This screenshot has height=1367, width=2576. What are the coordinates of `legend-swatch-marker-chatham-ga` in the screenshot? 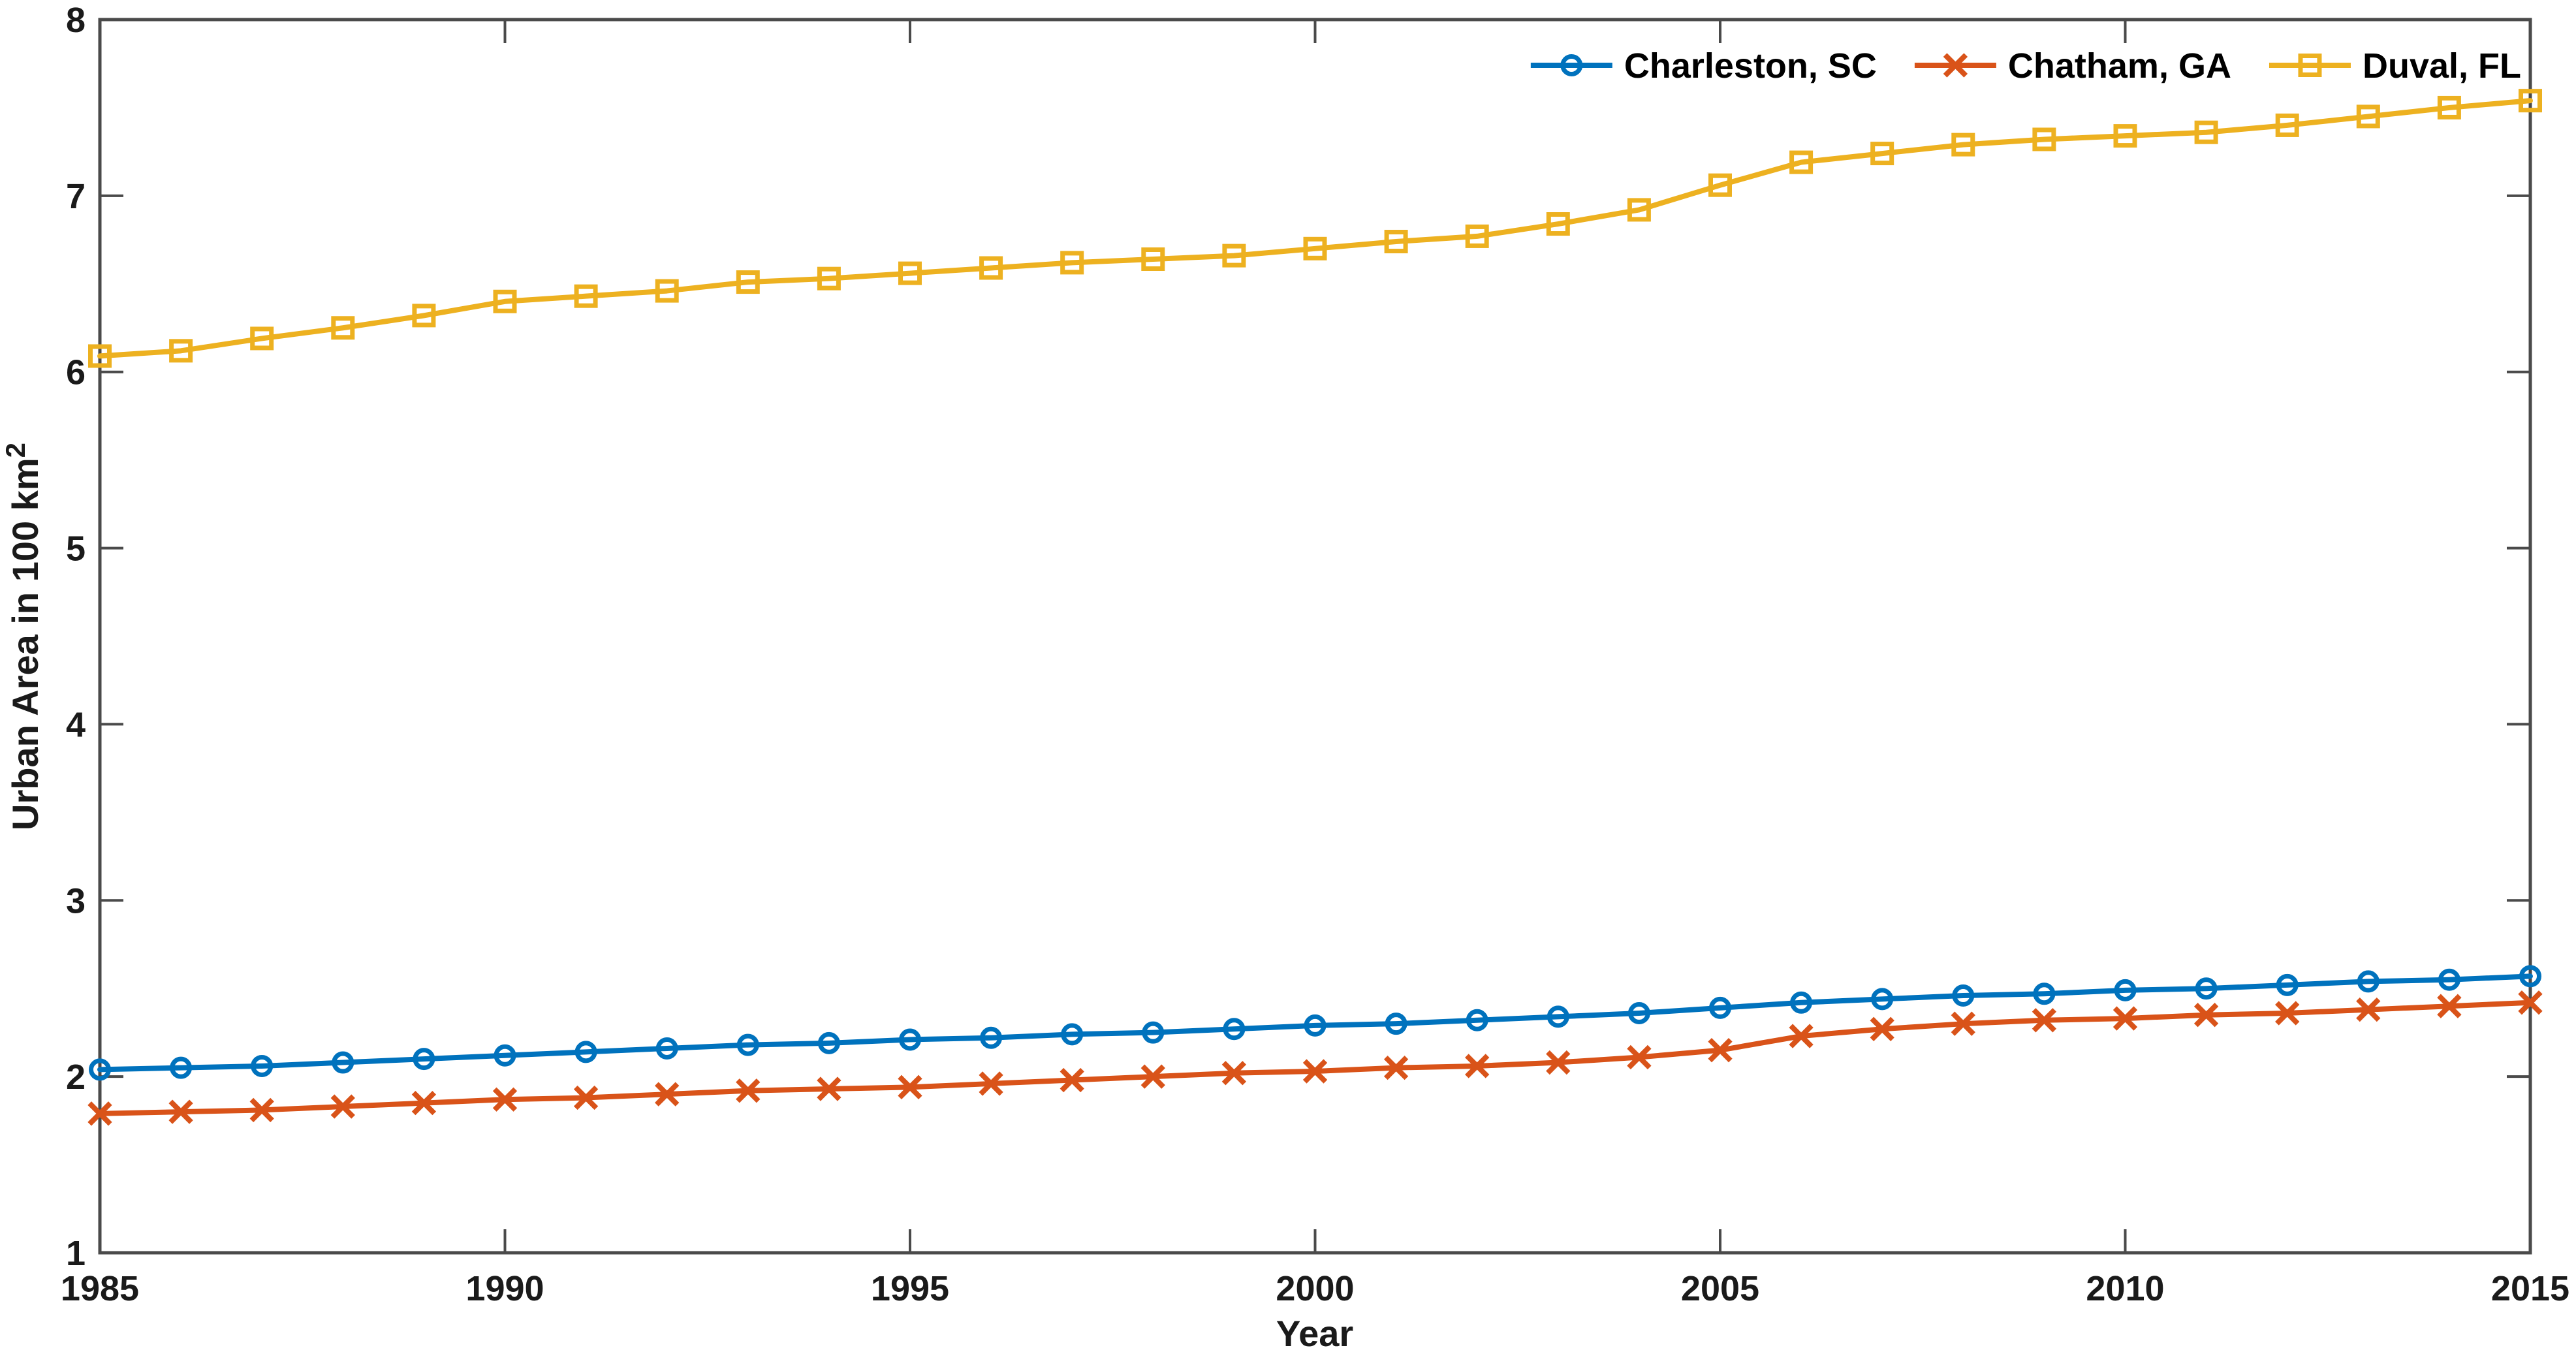 It's located at (1955, 65).